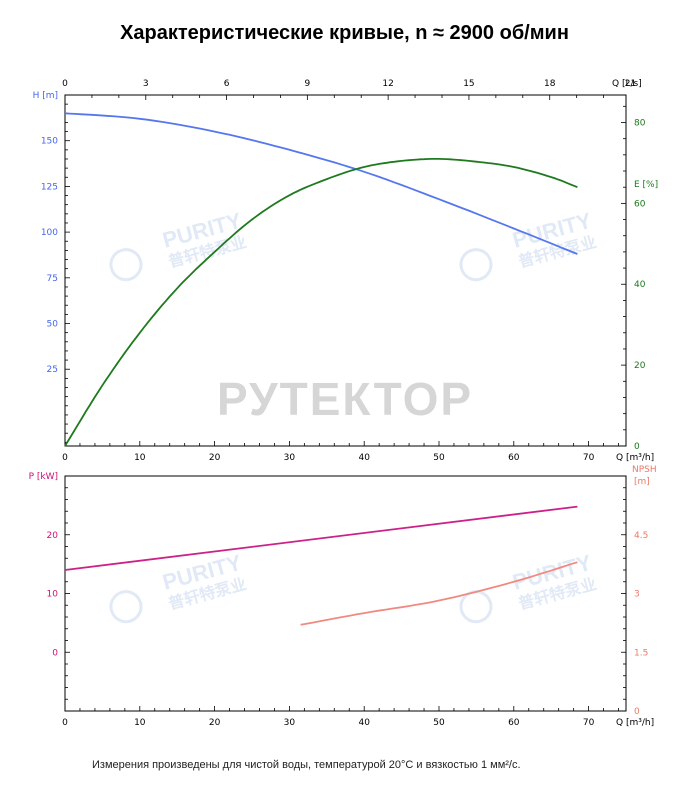 Image resolution: width=689 pixels, height=800 pixels. Describe the element at coordinates (52, 279) in the screenshot. I see `upper-y-left-tick-label: 75` at that location.